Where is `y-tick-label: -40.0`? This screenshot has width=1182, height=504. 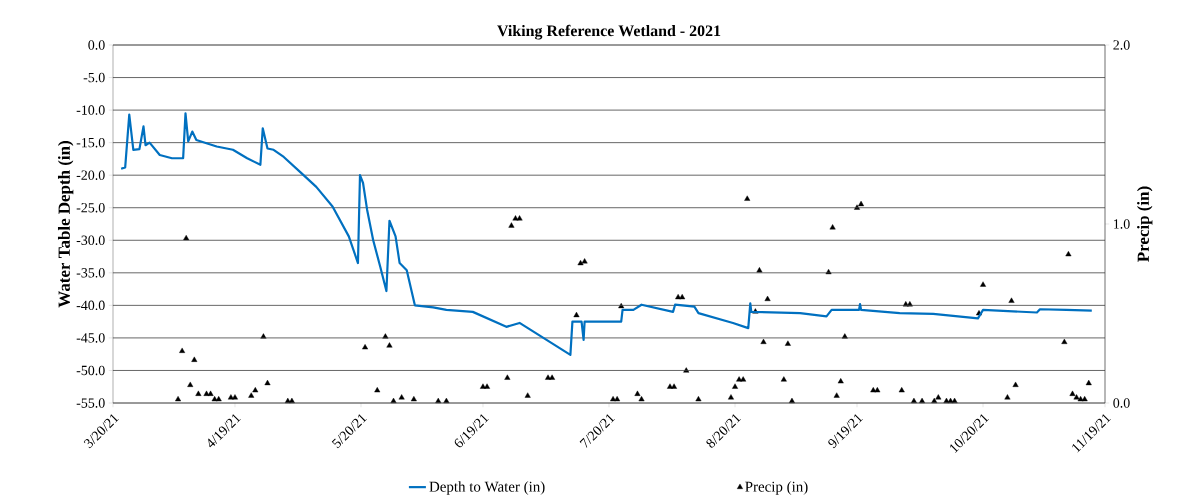 y-tick-label: -40.0 is located at coordinates (90, 305).